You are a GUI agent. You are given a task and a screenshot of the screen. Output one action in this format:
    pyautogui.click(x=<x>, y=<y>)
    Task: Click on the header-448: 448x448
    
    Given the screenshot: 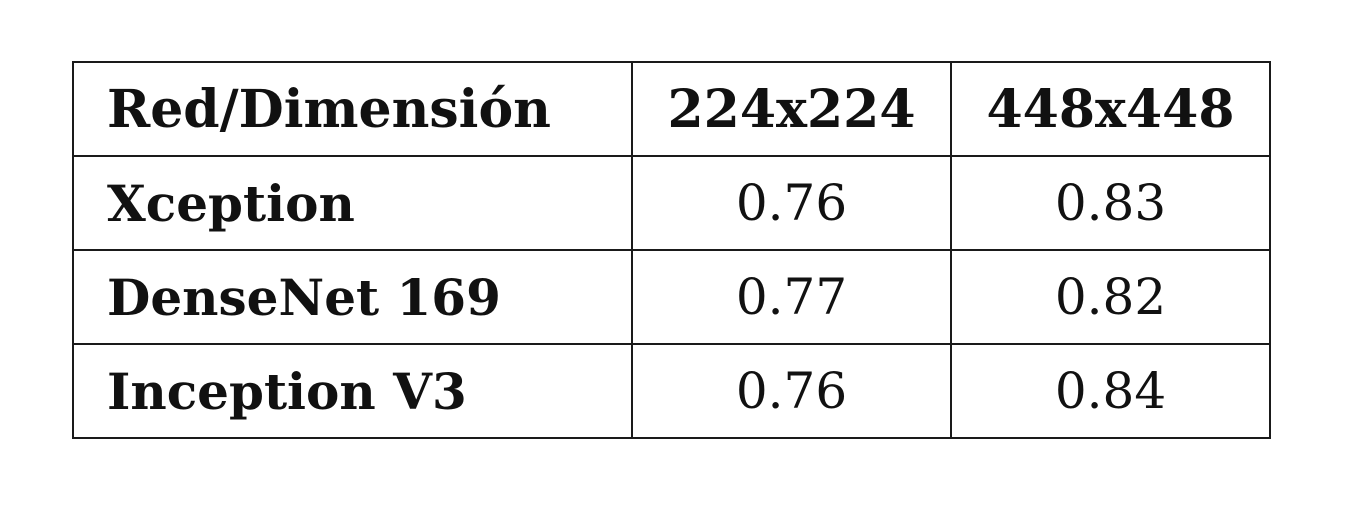 What is the action you would take?
    pyautogui.click(x=1110, y=109)
    